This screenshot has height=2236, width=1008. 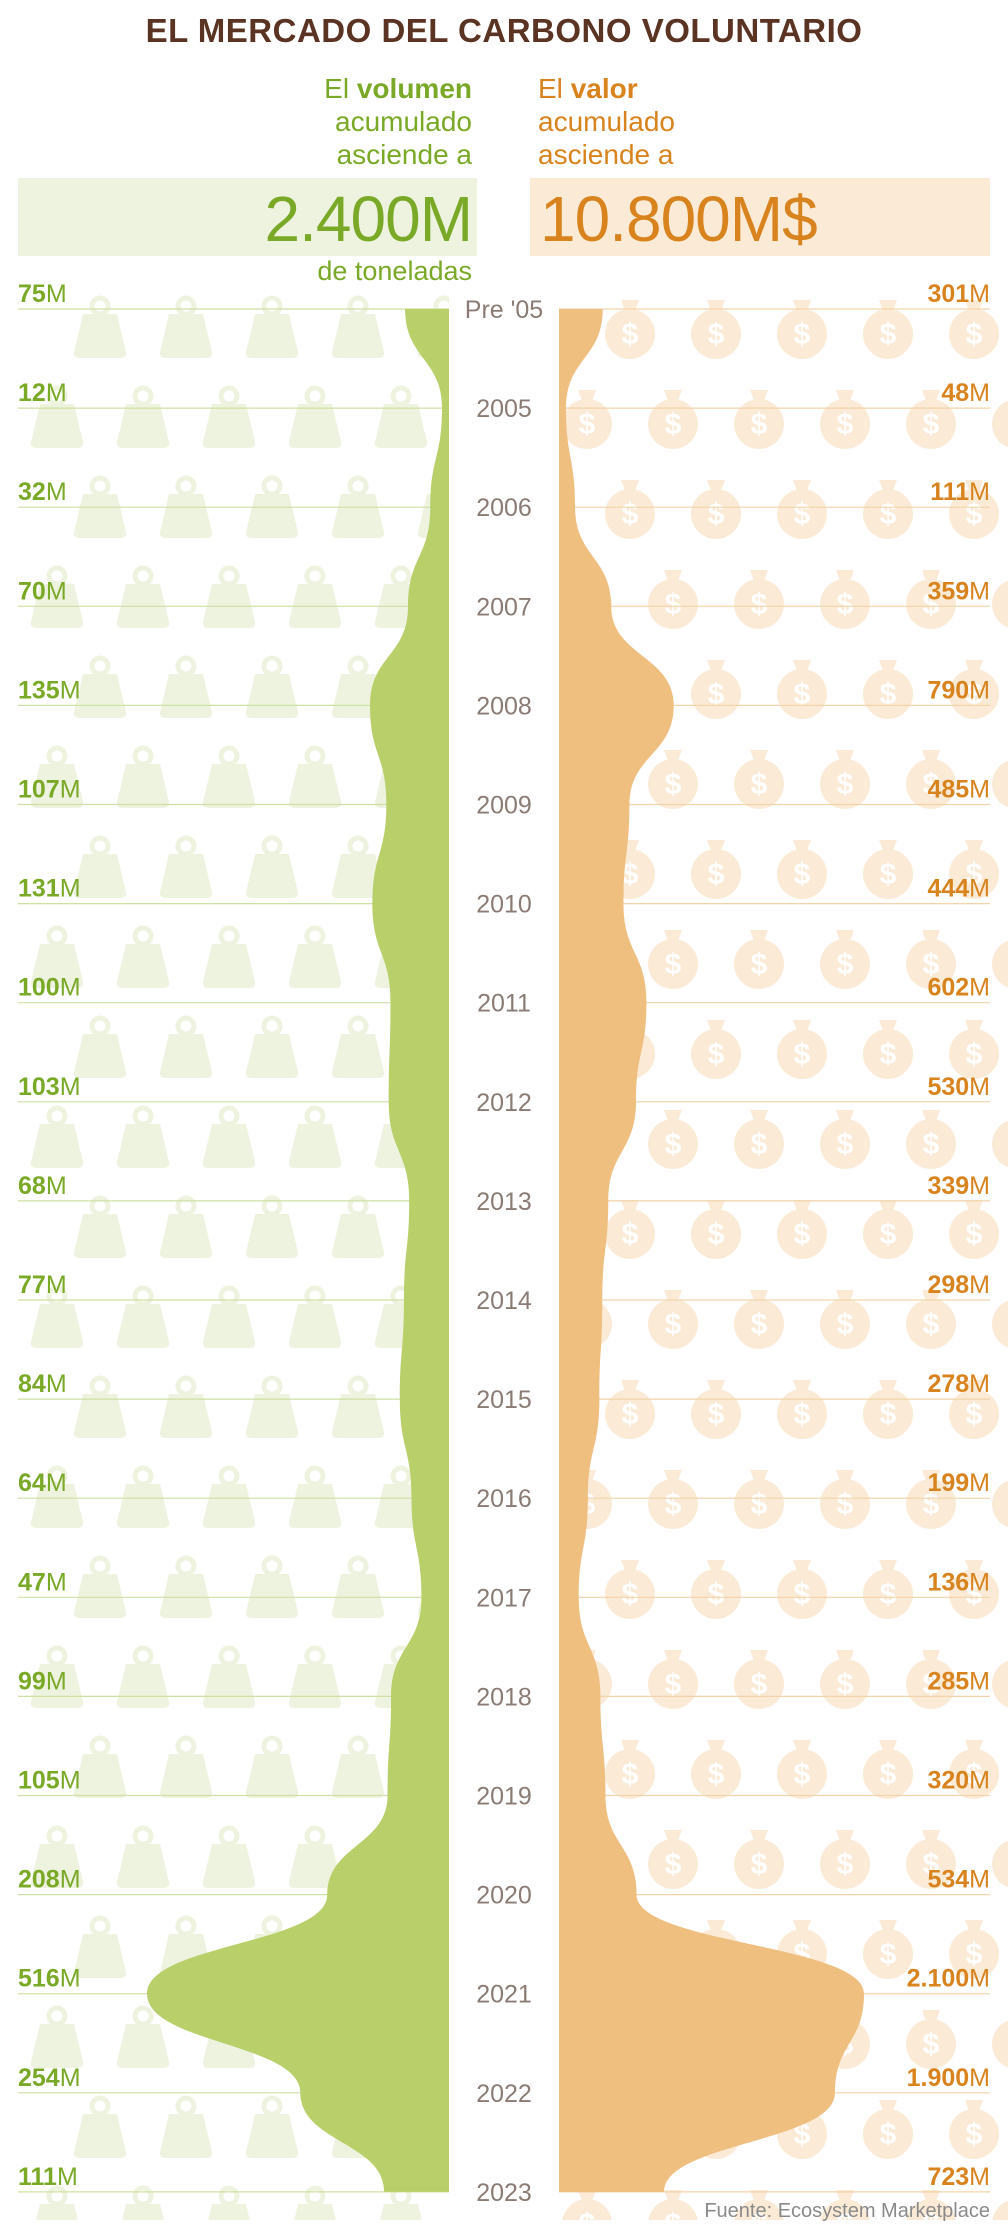 What do you see at coordinates (958, 294) in the screenshot?
I see `value-data-label: 301M` at bounding box center [958, 294].